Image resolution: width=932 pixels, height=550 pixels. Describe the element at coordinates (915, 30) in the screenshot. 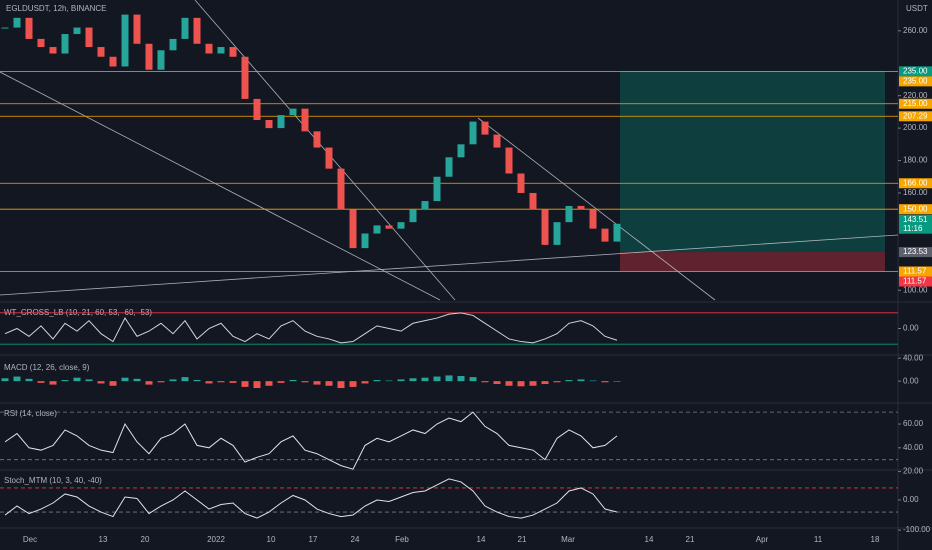

I see `y-tick-label: 260.00` at that location.